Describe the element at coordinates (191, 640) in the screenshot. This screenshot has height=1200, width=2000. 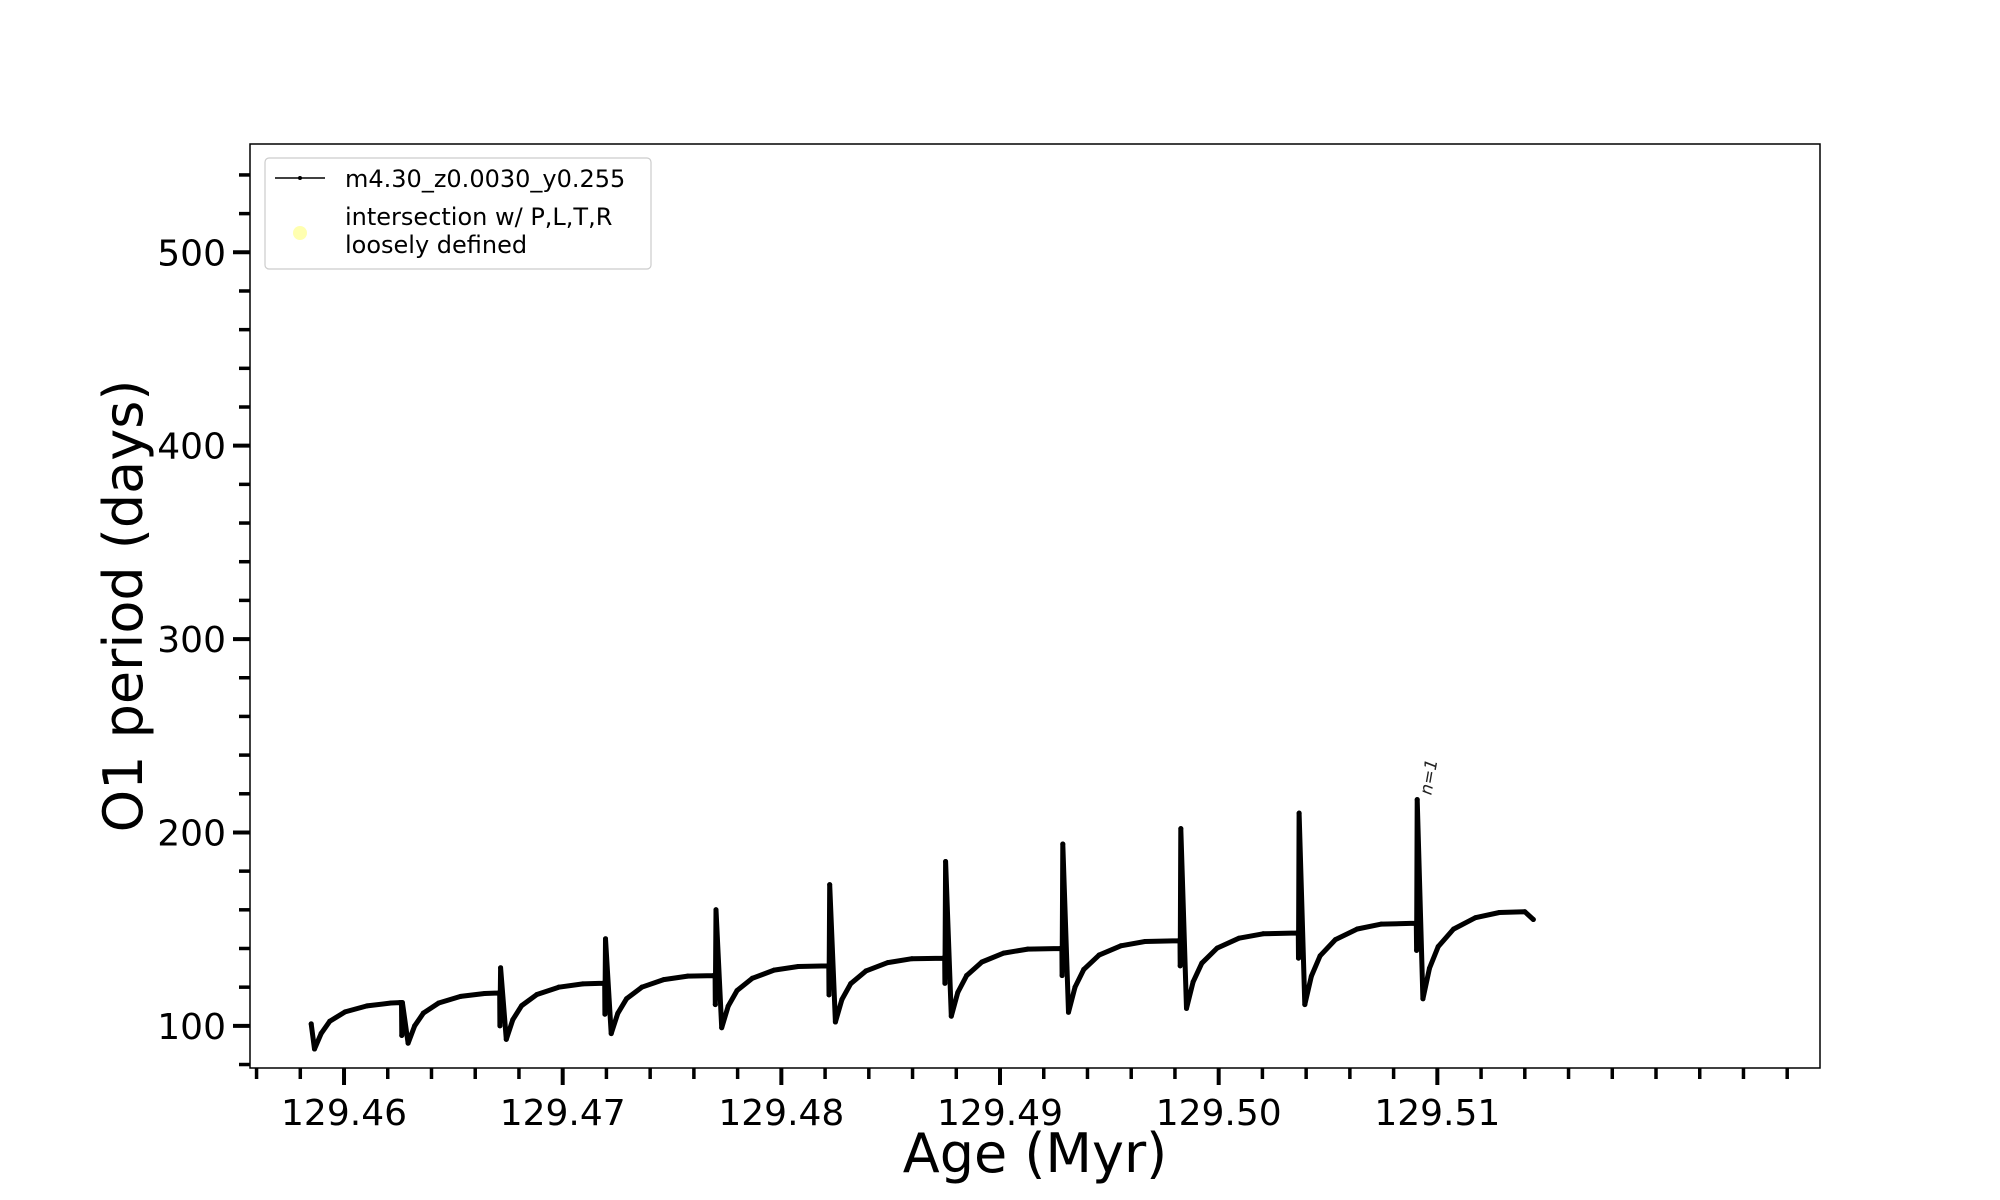
I see `y-tick-label: 300` at that location.